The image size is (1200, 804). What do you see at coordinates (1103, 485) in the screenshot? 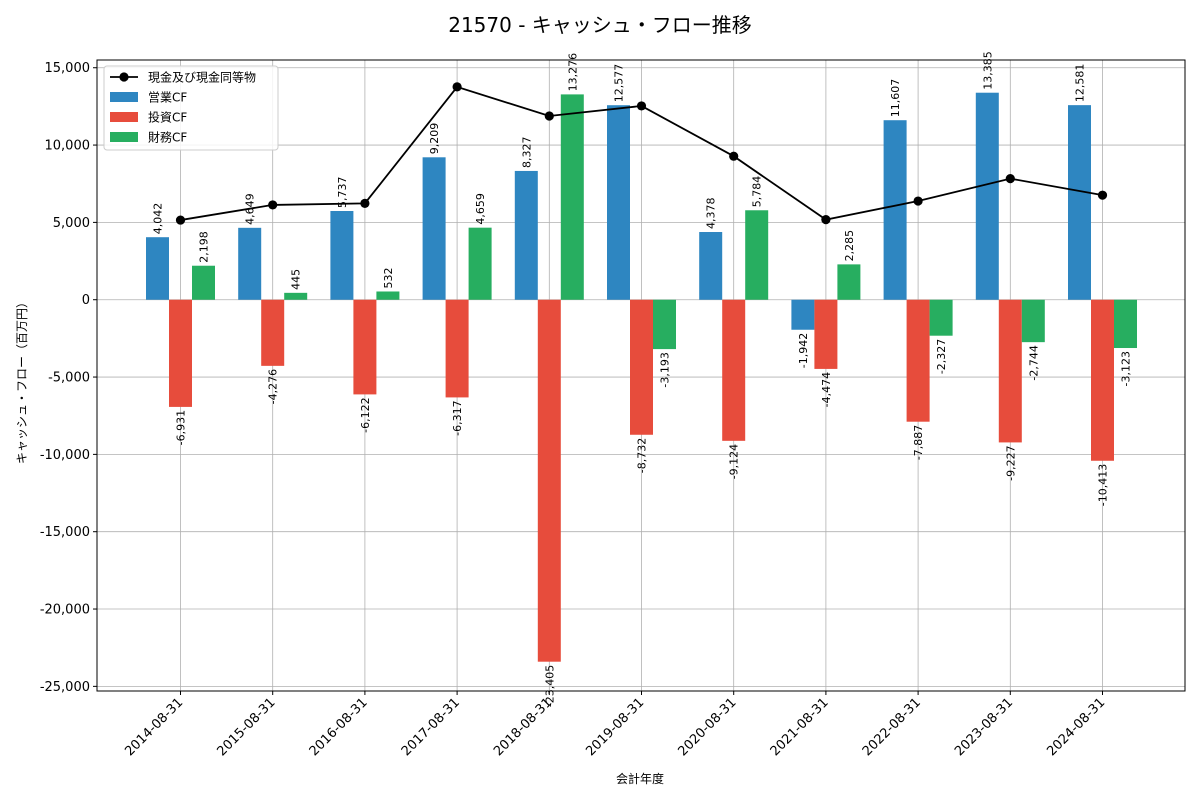
I see `bar-value-label: -10,413` at bounding box center [1103, 485].